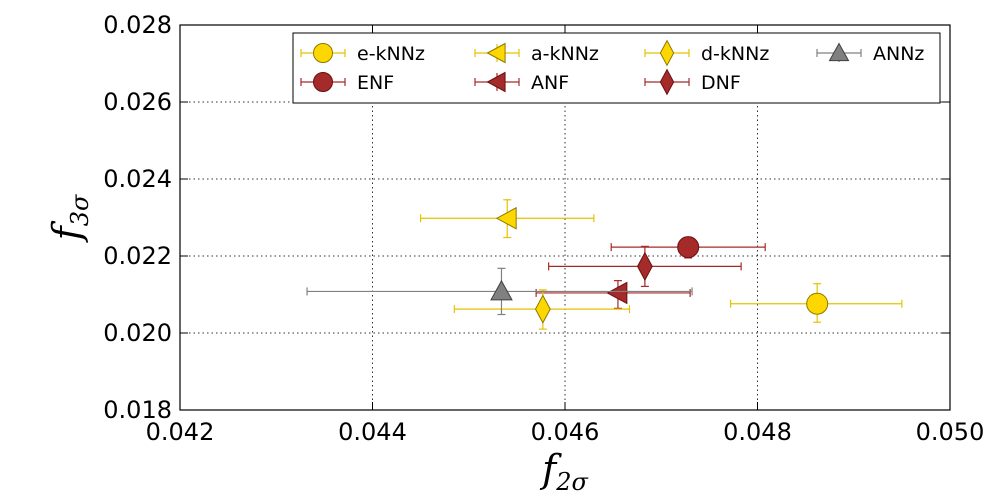  I want to click on legend-label-e-knnz: e-kNNz, so click(391, 54).